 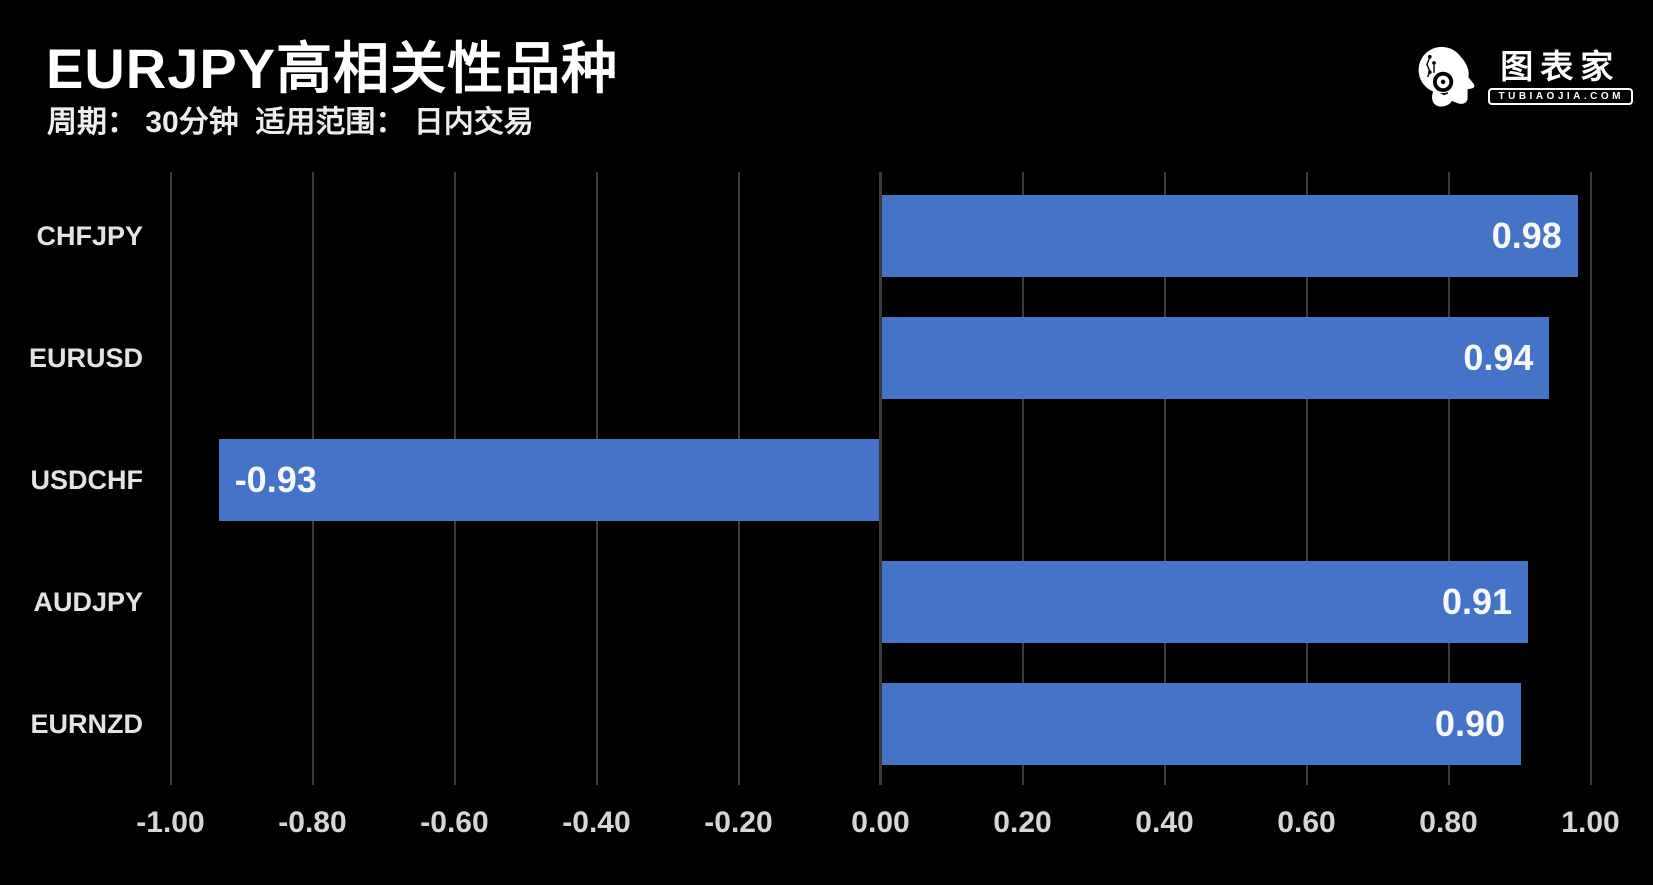 I want to click on x-tick-label: -1.00, so click(x=170, y=822).